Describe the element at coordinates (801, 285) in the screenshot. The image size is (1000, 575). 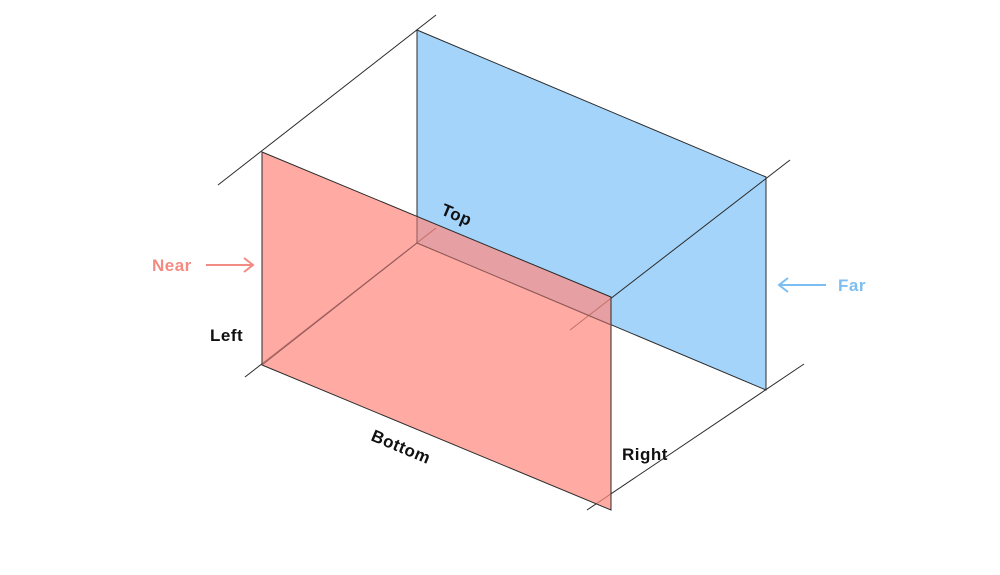
I see `arrow-left-icon` at that location.